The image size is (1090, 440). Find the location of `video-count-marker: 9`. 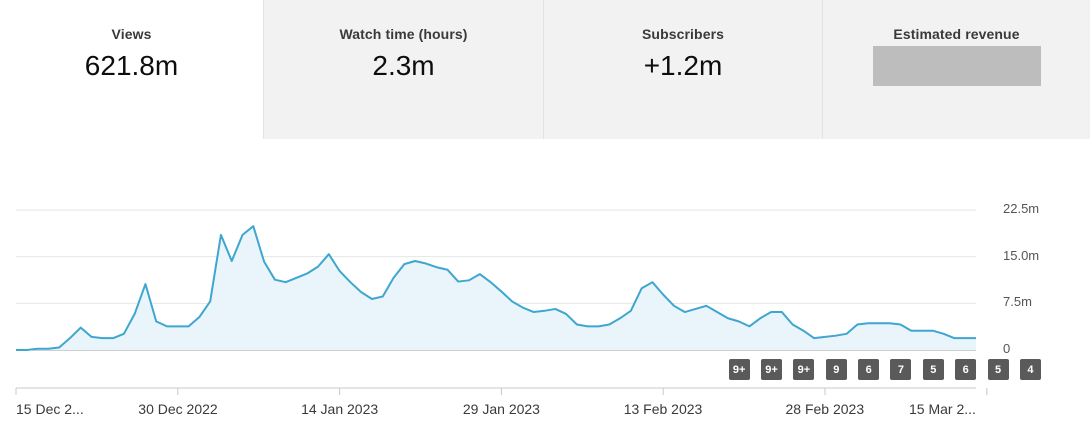

video-count-marker: 9 is located at coordinates (836, 369).